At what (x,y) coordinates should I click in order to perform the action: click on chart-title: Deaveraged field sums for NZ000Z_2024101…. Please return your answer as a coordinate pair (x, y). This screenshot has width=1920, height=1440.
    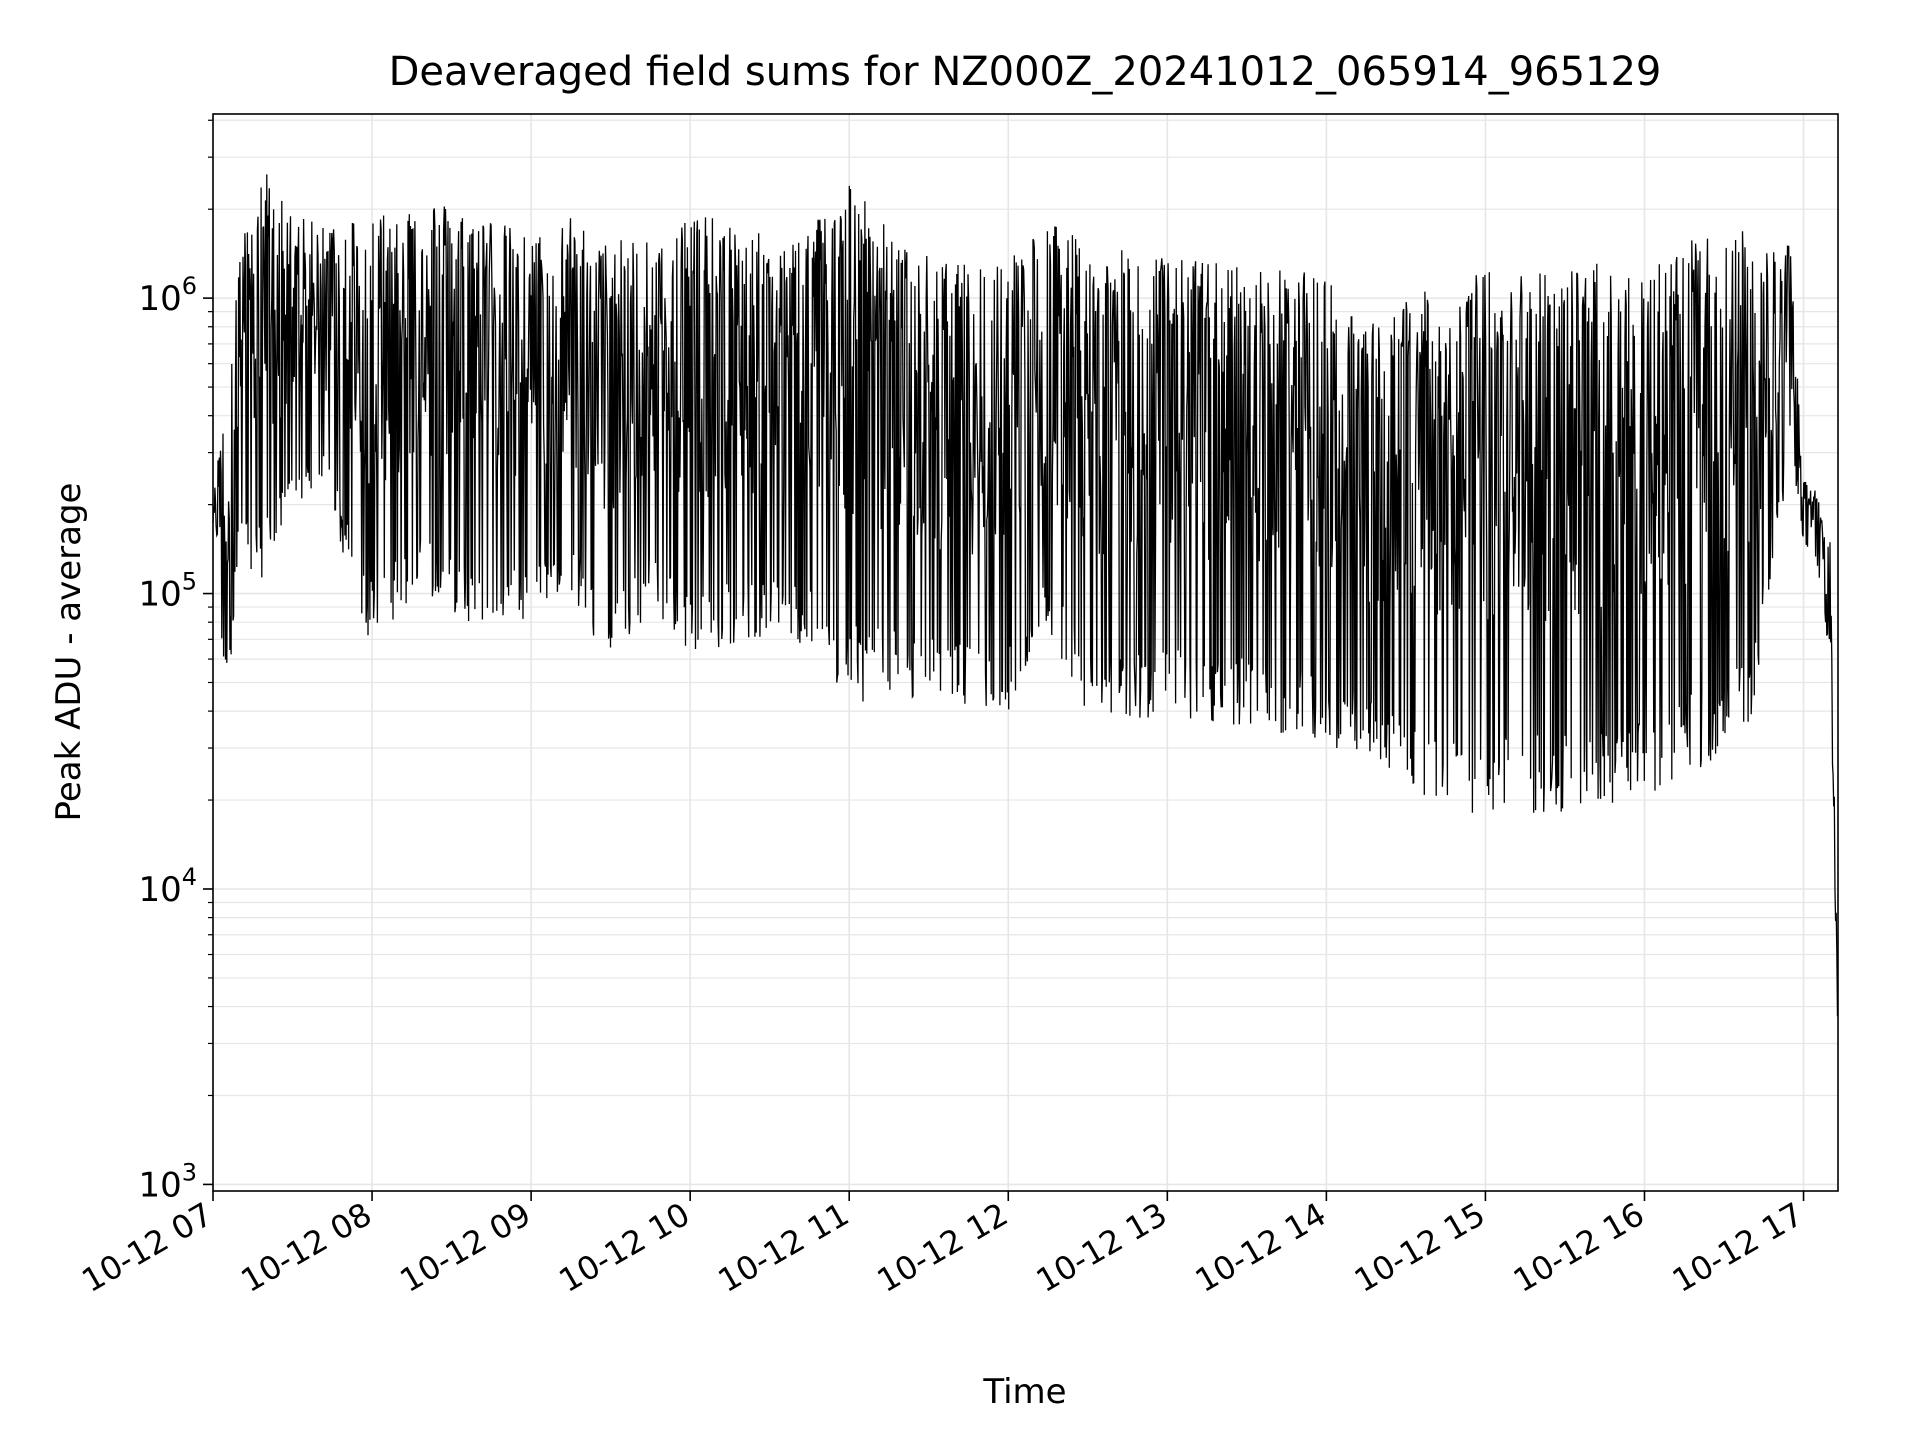
    Looking at the image, I should click on (1025, 72).